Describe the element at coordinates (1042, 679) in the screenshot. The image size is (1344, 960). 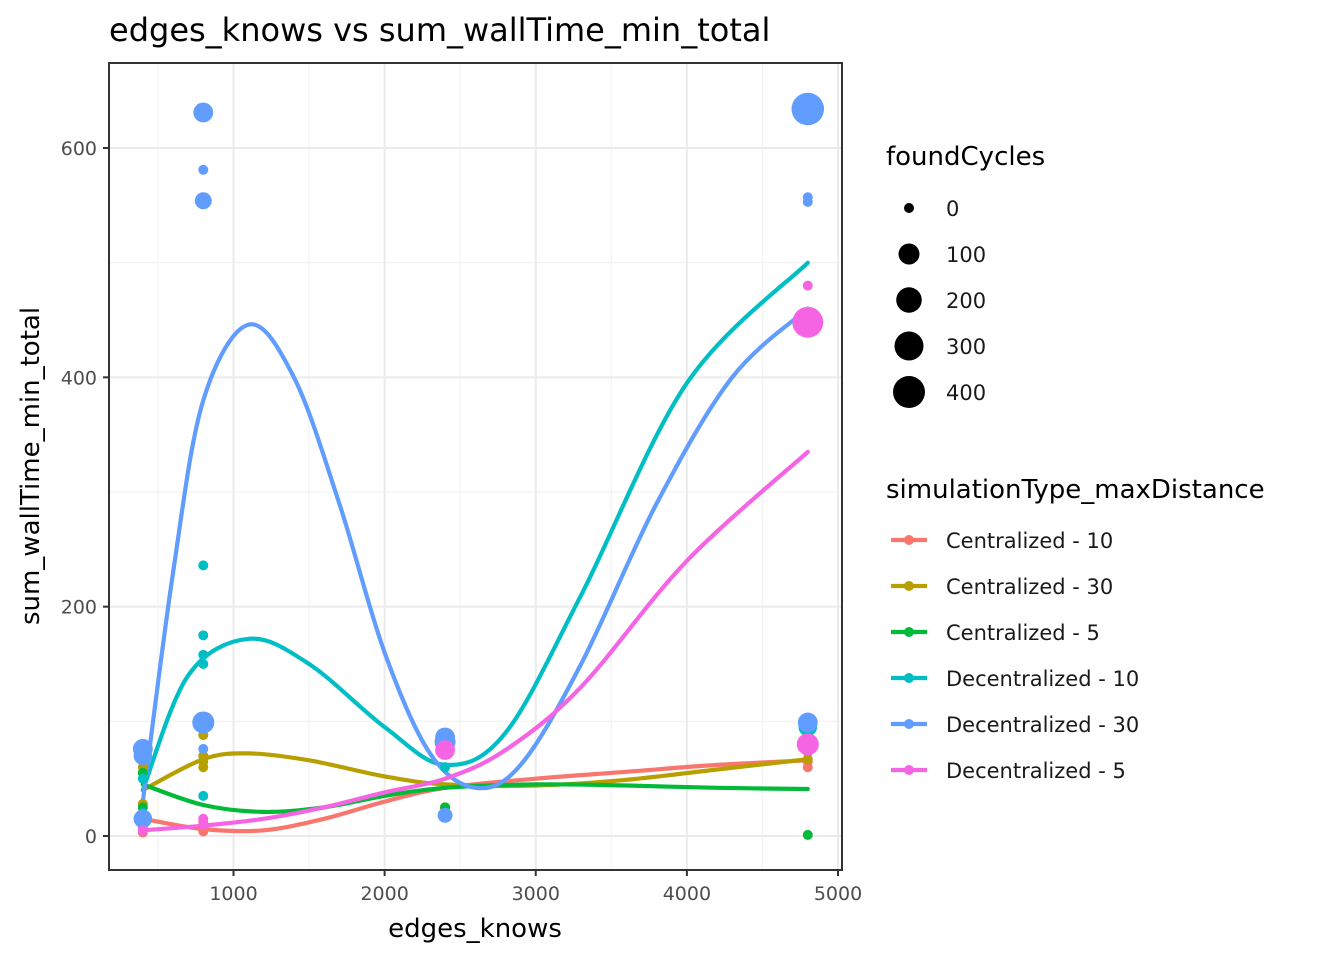
I see `color-legend-label: Decentralized - 10` at that location.